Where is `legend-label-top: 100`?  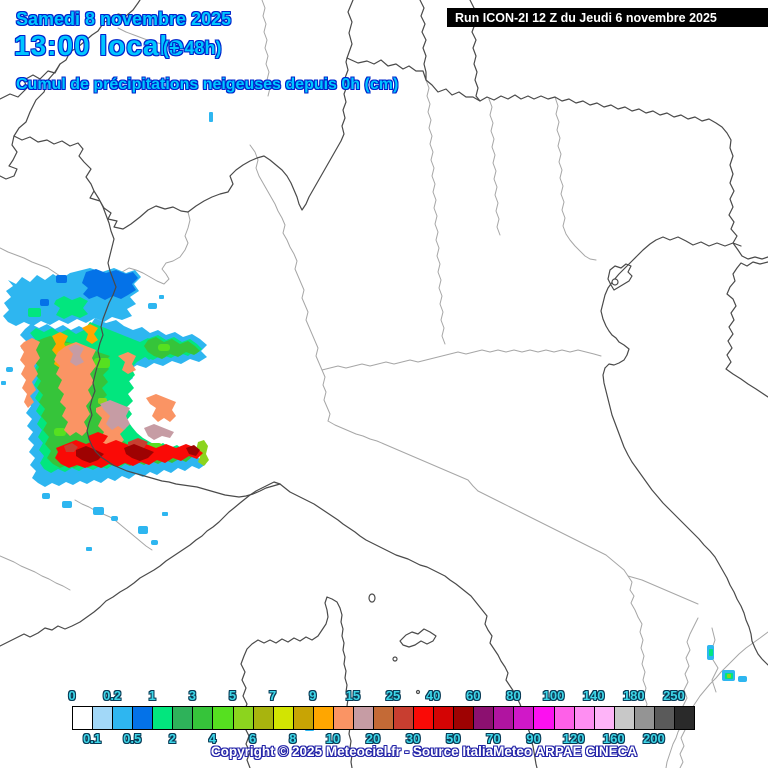
legend-label-top: 100 is located at coordinates (553, 695).